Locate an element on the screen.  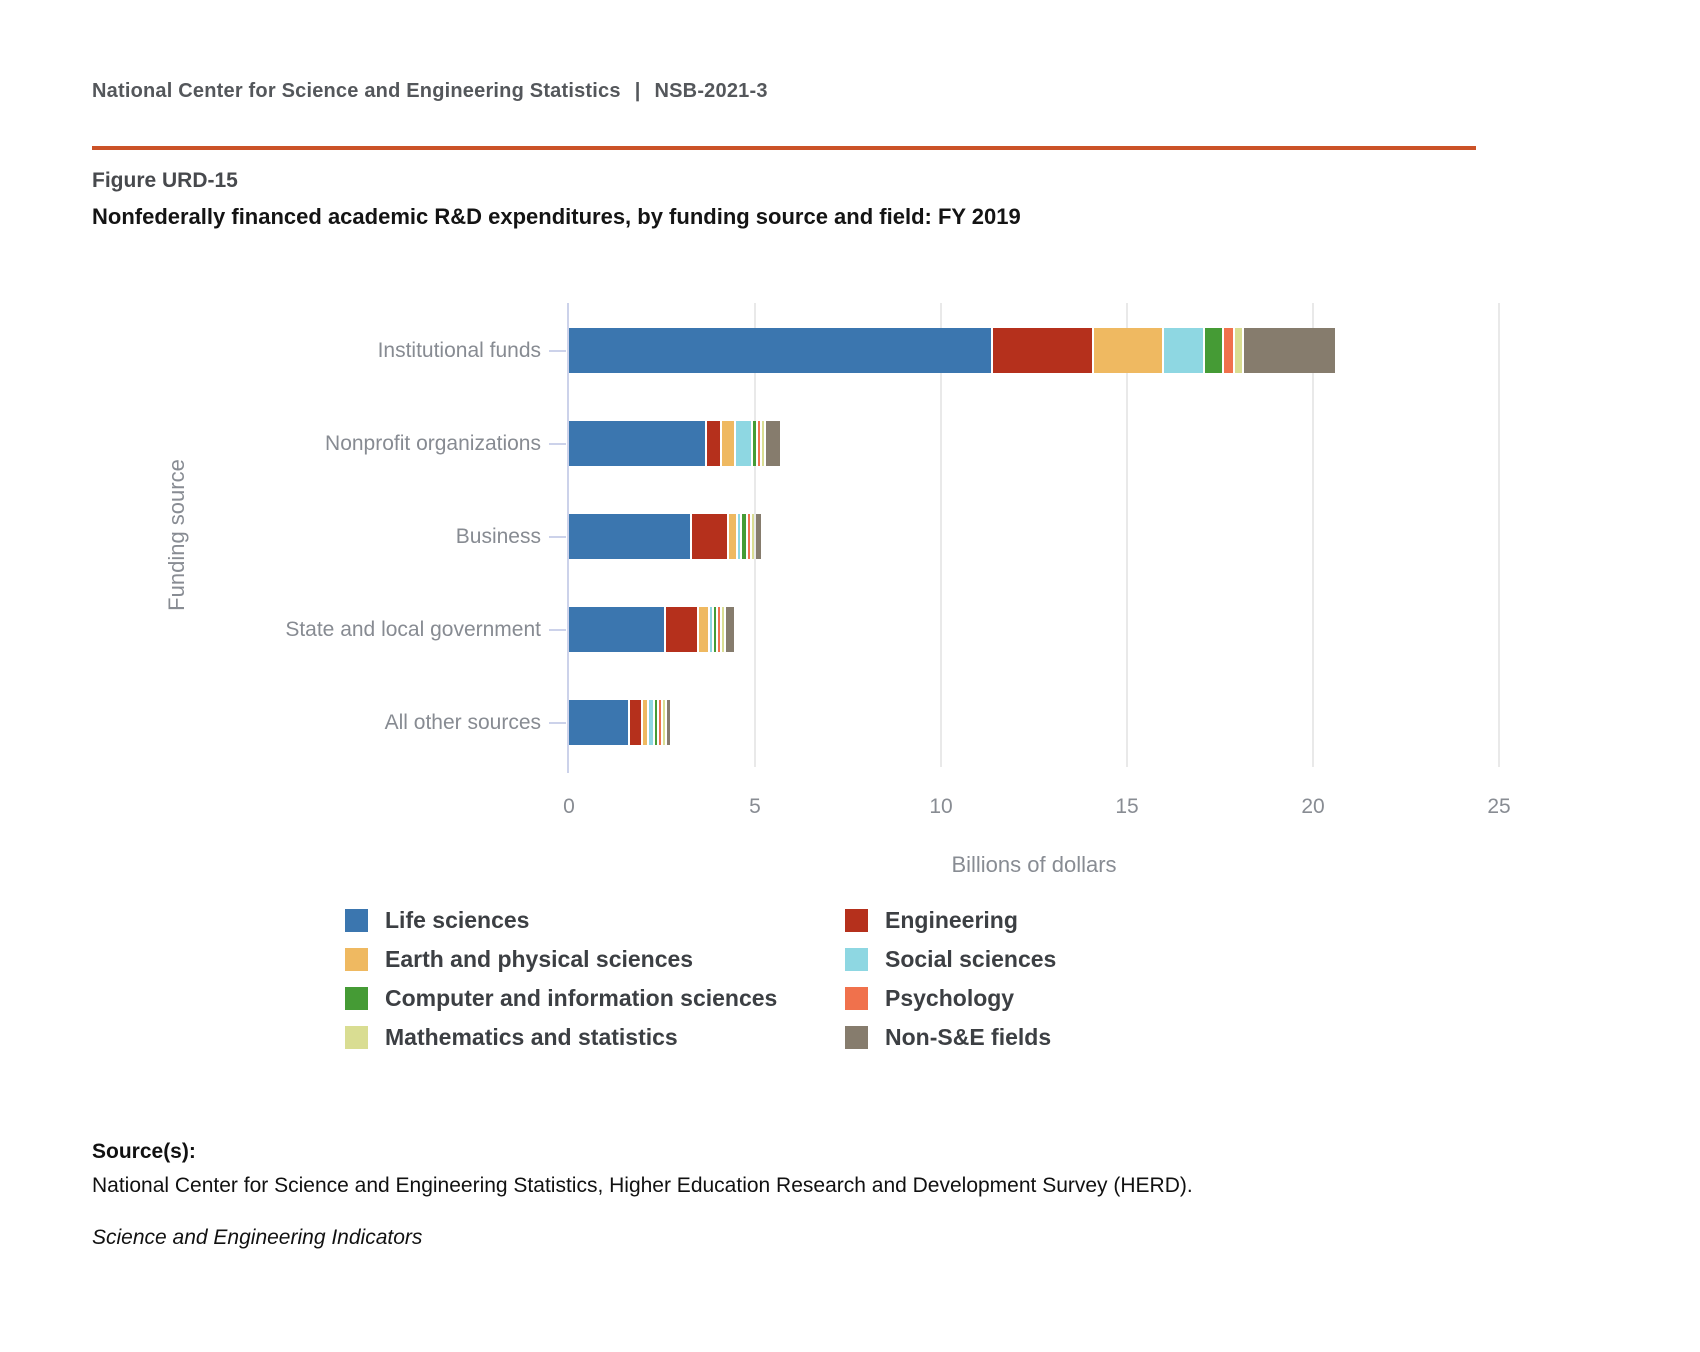
legend-label-social-sciences: Social sciences is located at coordinates (971, 959).